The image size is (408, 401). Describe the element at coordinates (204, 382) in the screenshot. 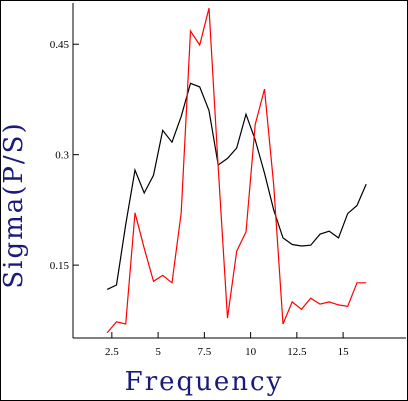

I see `x-axis-title: Frequency` at that location.